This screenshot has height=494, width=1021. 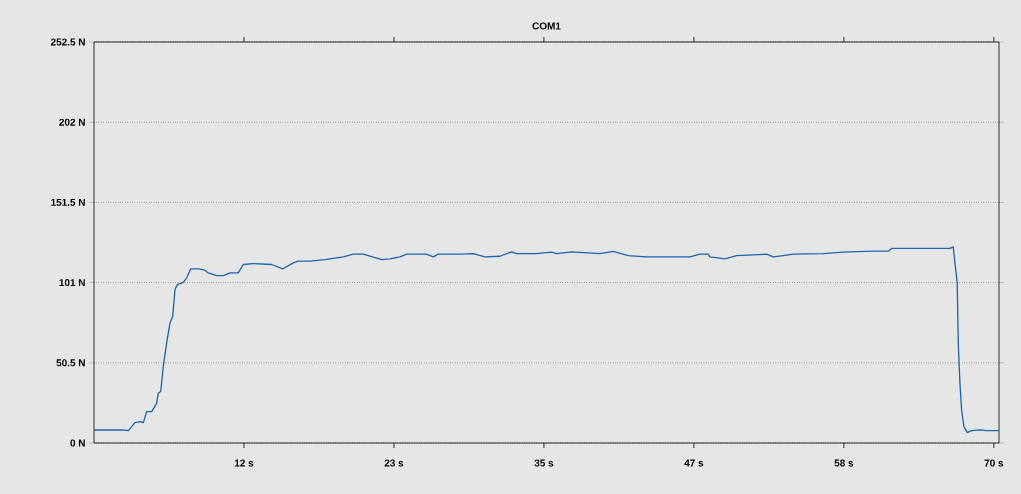 I want to click on y-tick-label: 0 N, so click(x=77, y=443).